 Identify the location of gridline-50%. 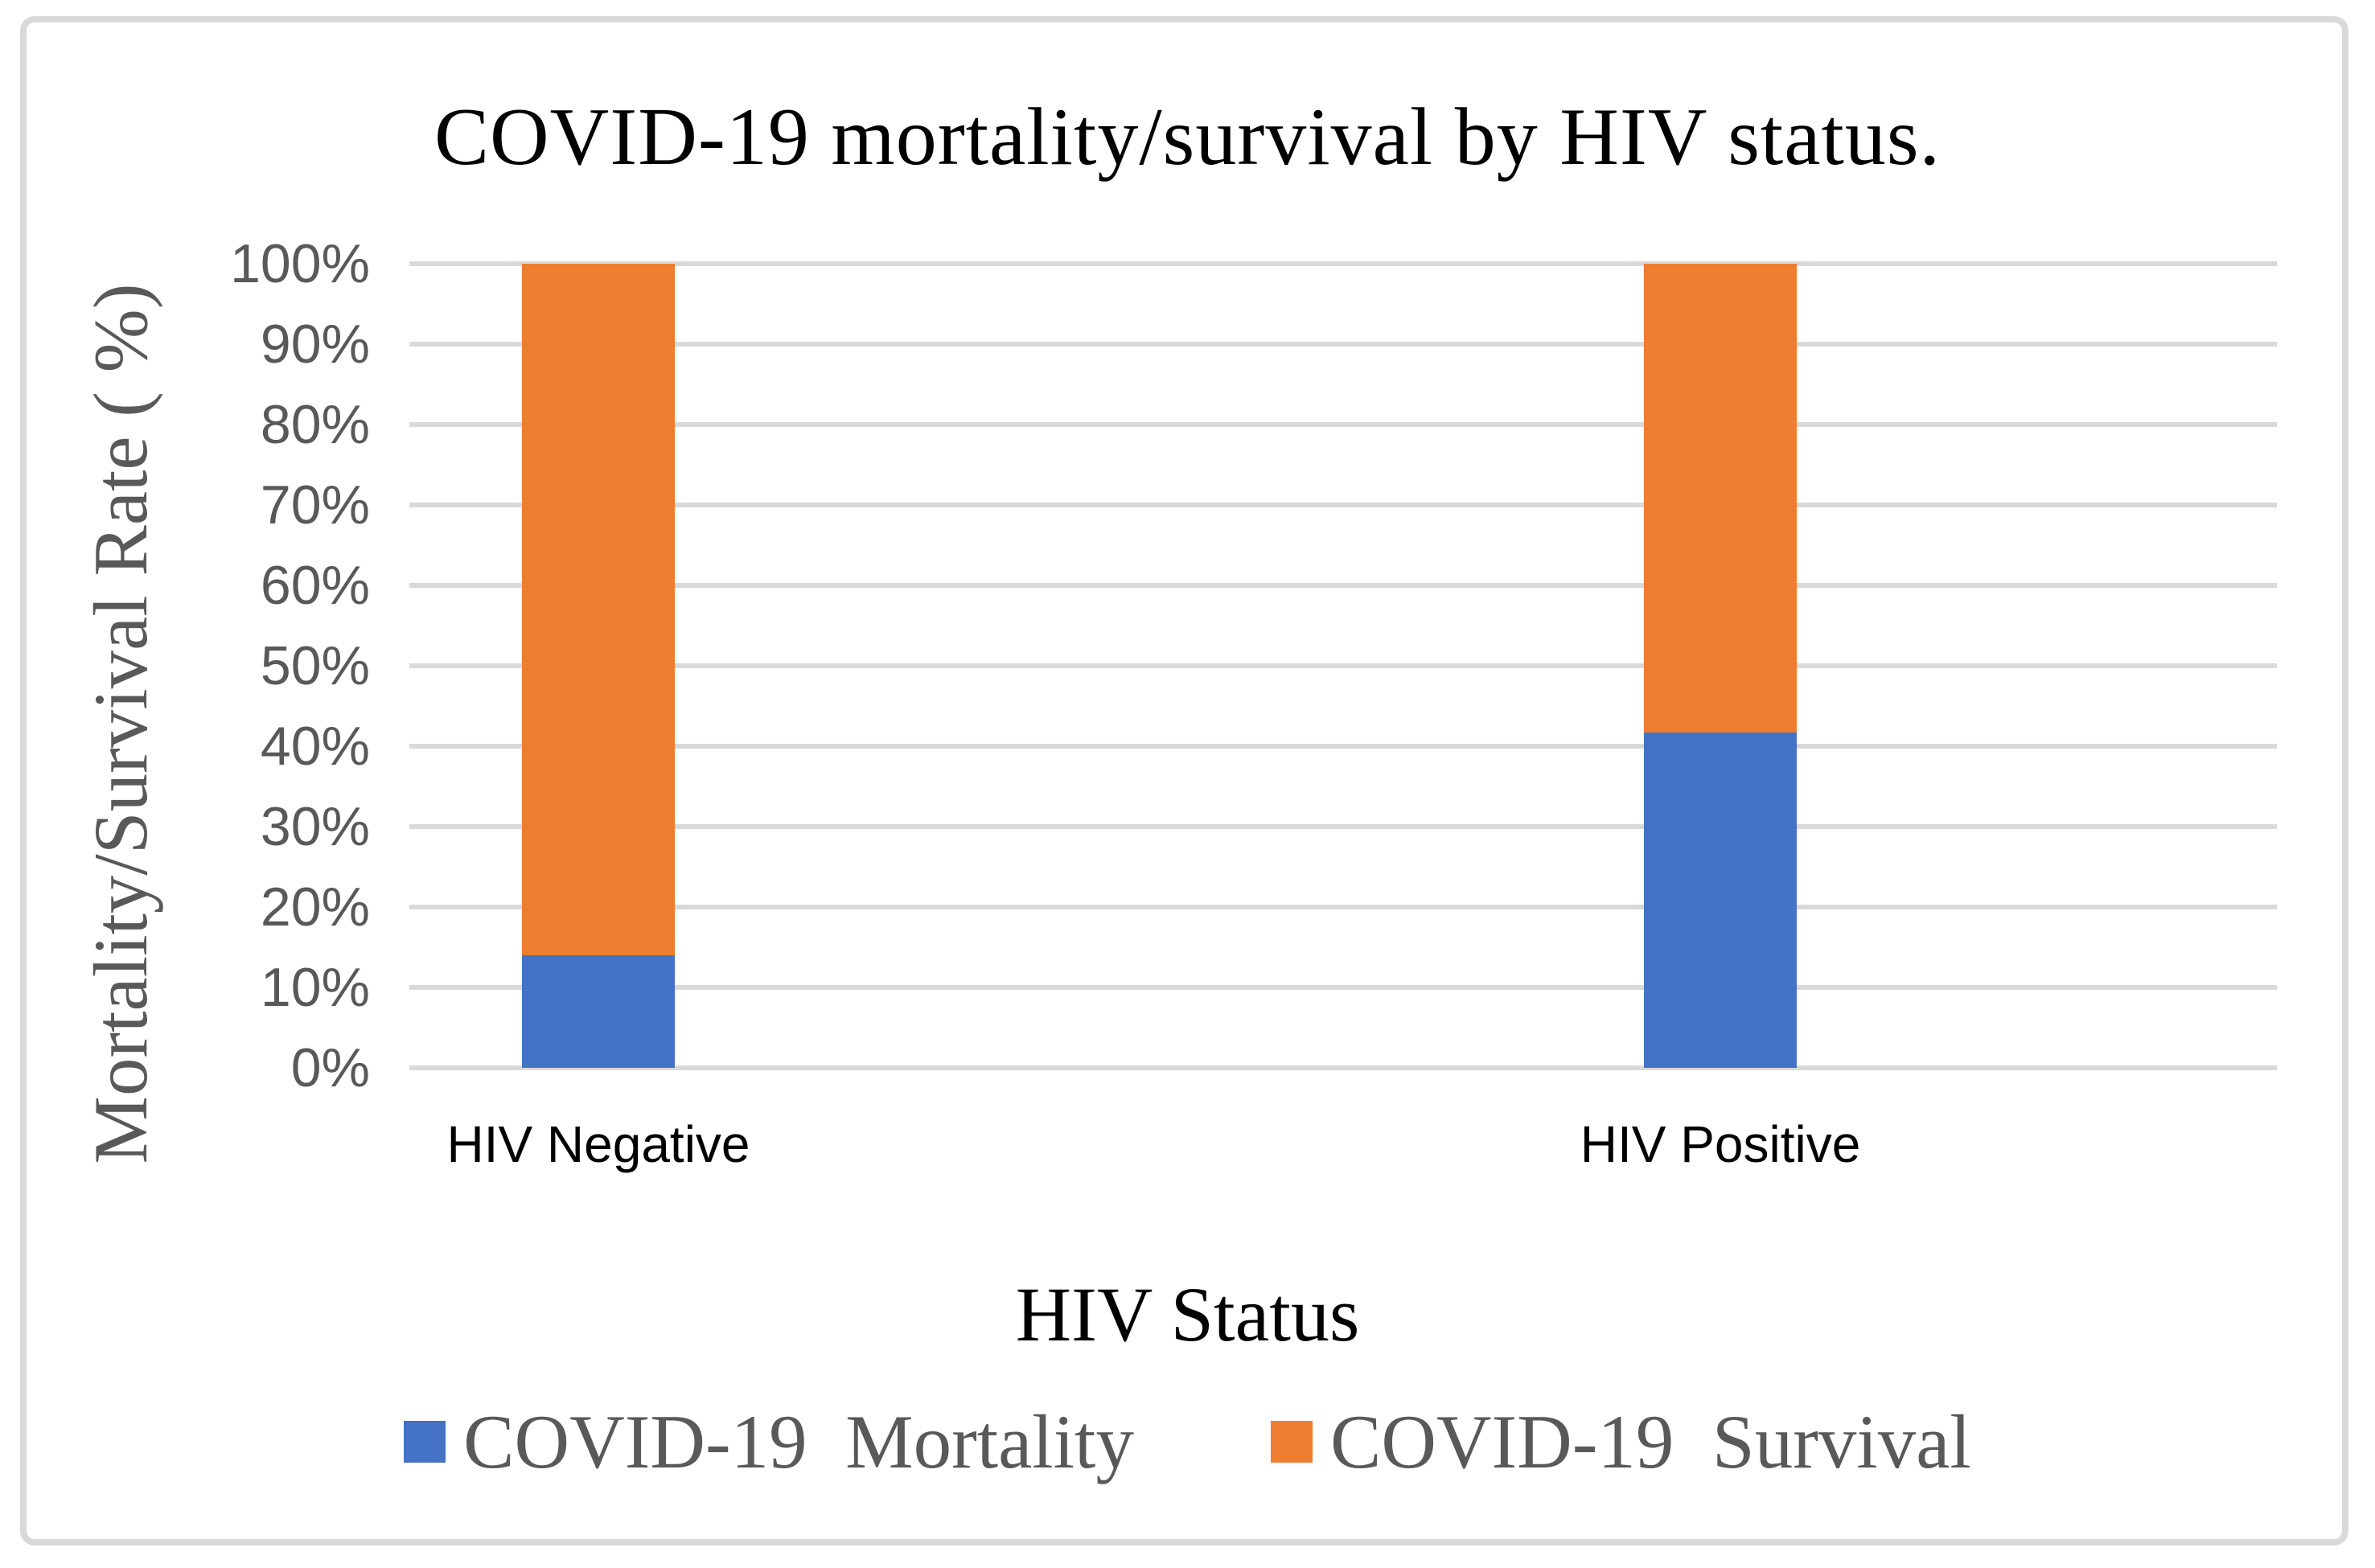
(1343, 665).